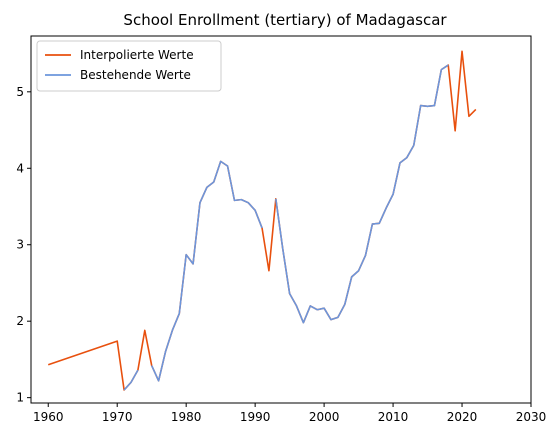 The width and height of the screenshot is (552, 435). I want to click on y-tick-label: 4, so click(20, 168).